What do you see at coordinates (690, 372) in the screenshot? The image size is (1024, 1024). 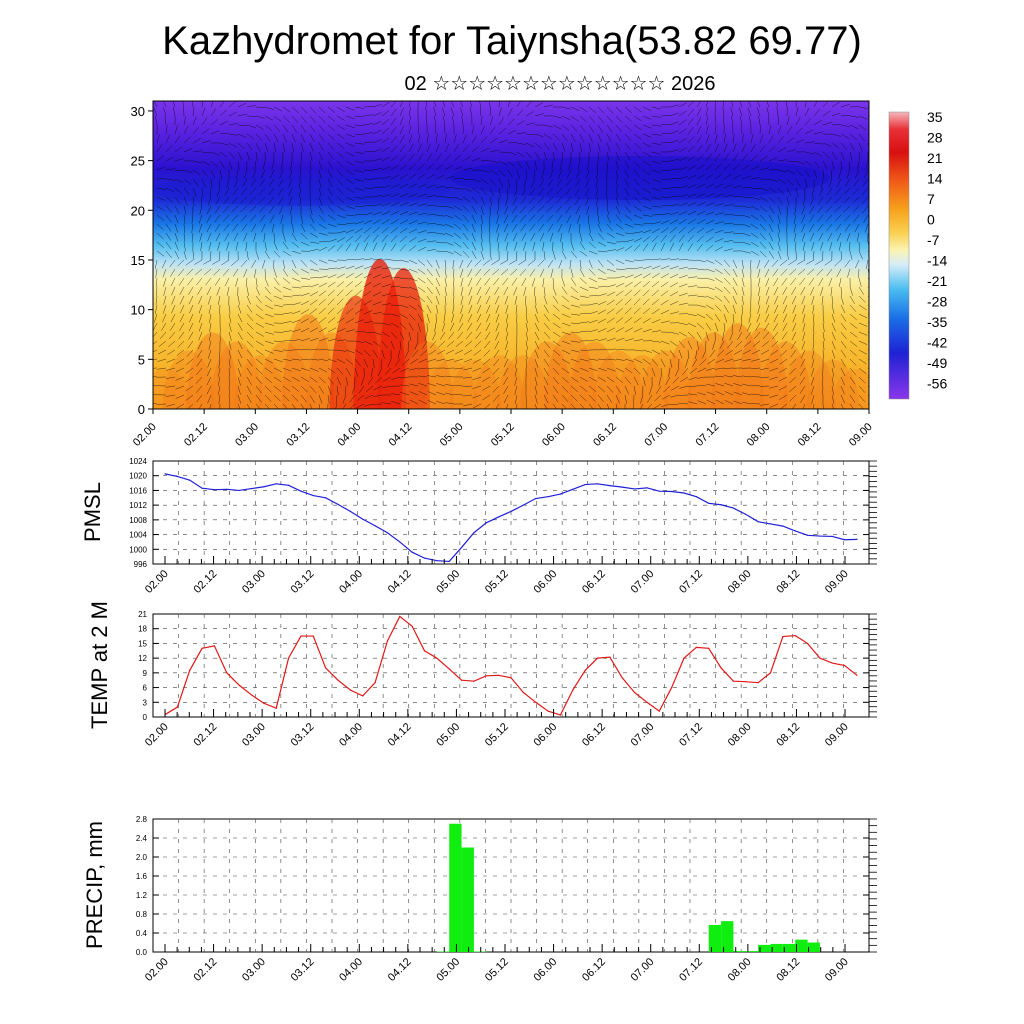 I see `warm-cell` at bounding box center [690, 372].